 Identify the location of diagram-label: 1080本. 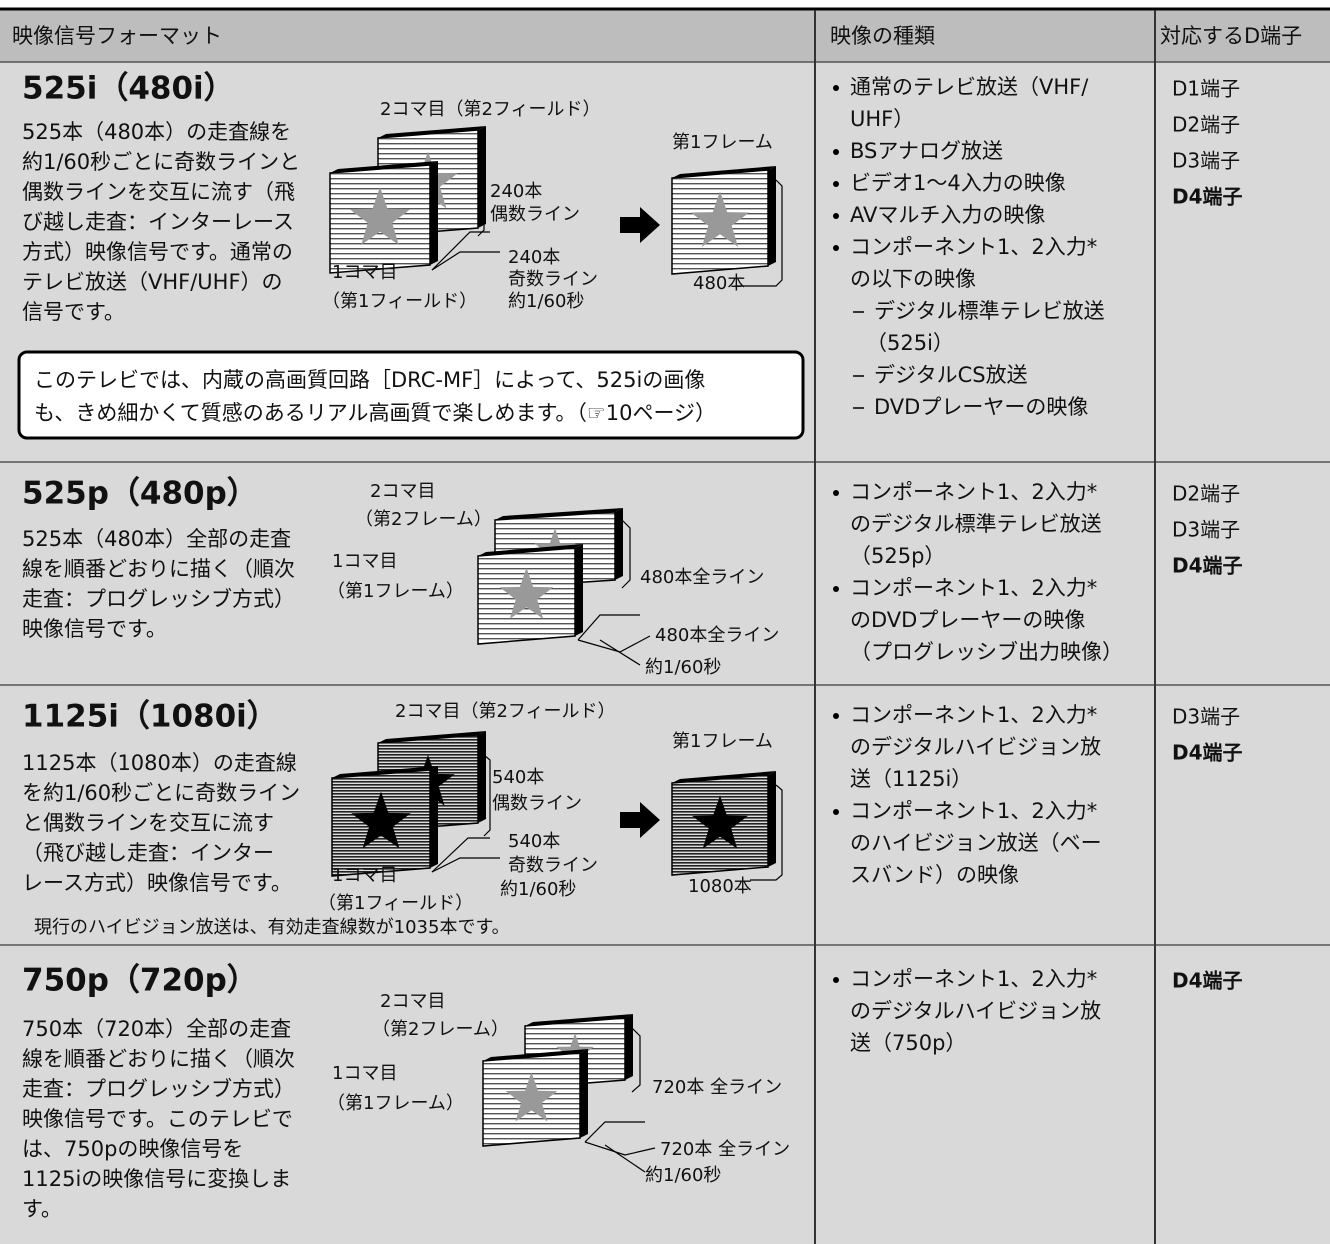
(720, 886).